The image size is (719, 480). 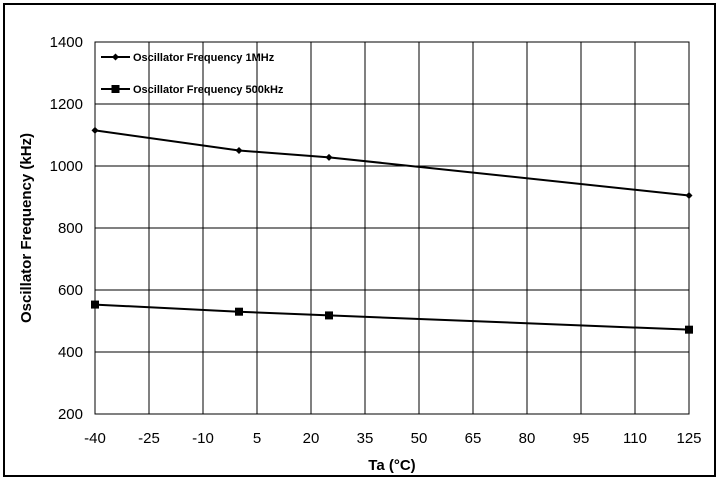 I want to click on x-tick-label: 125, so click(x=688, y=438).